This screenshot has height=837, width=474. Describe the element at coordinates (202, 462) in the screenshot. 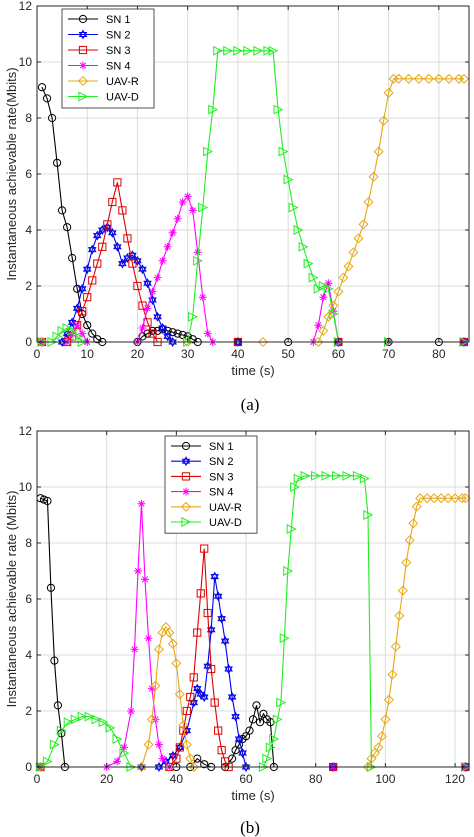

I see `legend-item: SN 2` at that location.